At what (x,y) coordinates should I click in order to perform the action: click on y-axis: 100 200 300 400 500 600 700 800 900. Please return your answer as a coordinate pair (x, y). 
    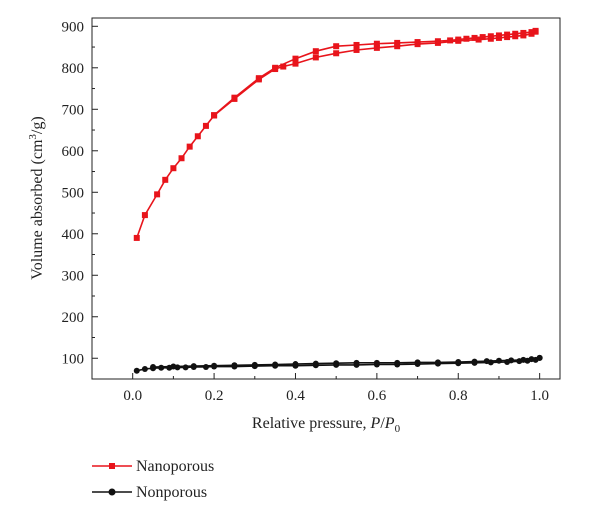
    Looking at the image, I should click on (80, 199).